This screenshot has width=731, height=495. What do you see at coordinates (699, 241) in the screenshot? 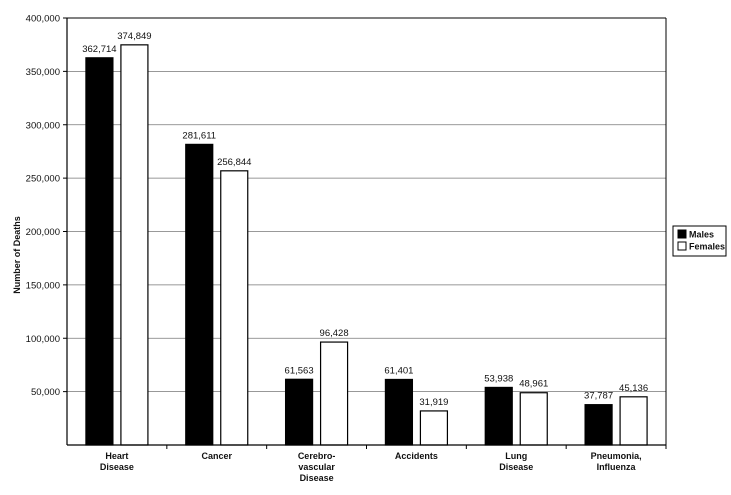
I see `legend: Males Females` at bounding box center [699, 241].